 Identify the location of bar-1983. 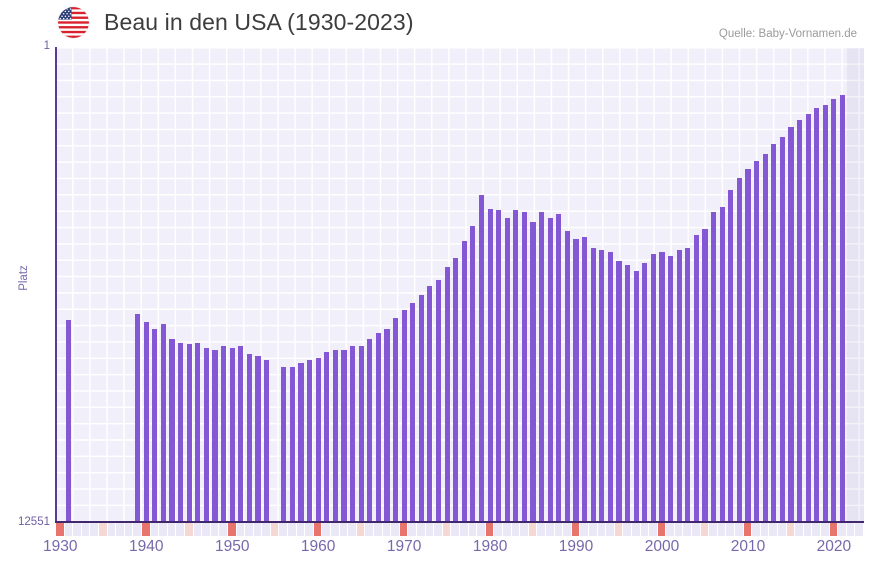
(516, 366).